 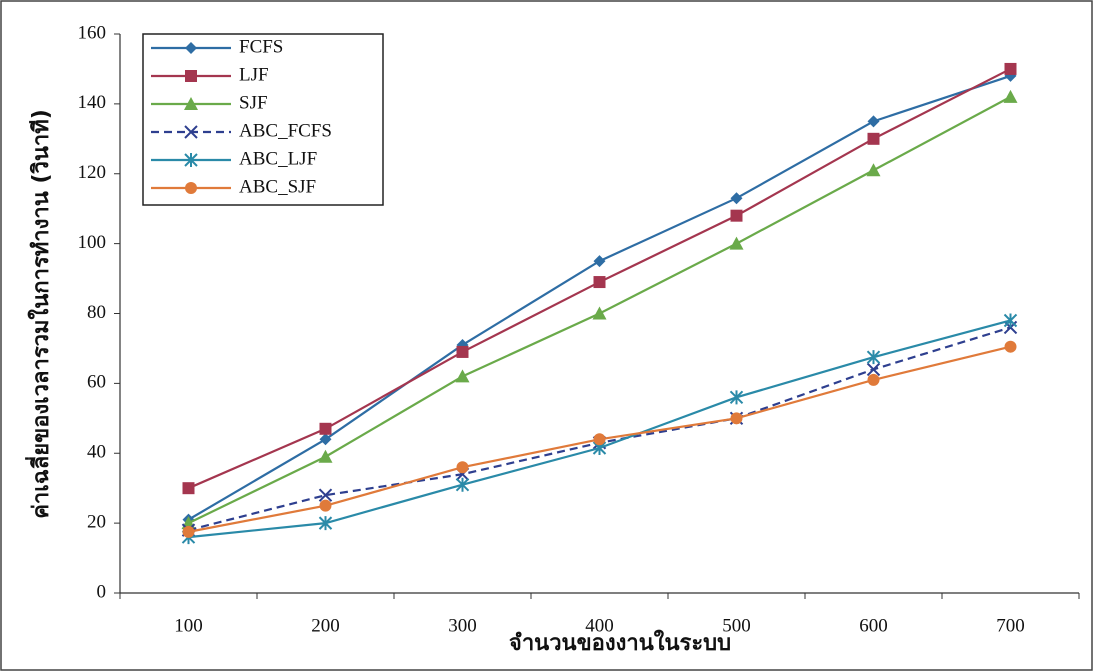 What do you see at coordinates (39, 314) in the screenshot?
I see `y-axis-title: ค่าเฉลี่ยของเวลารวมในการทำงาน (วินาที)` at bounding box center [39, 314].